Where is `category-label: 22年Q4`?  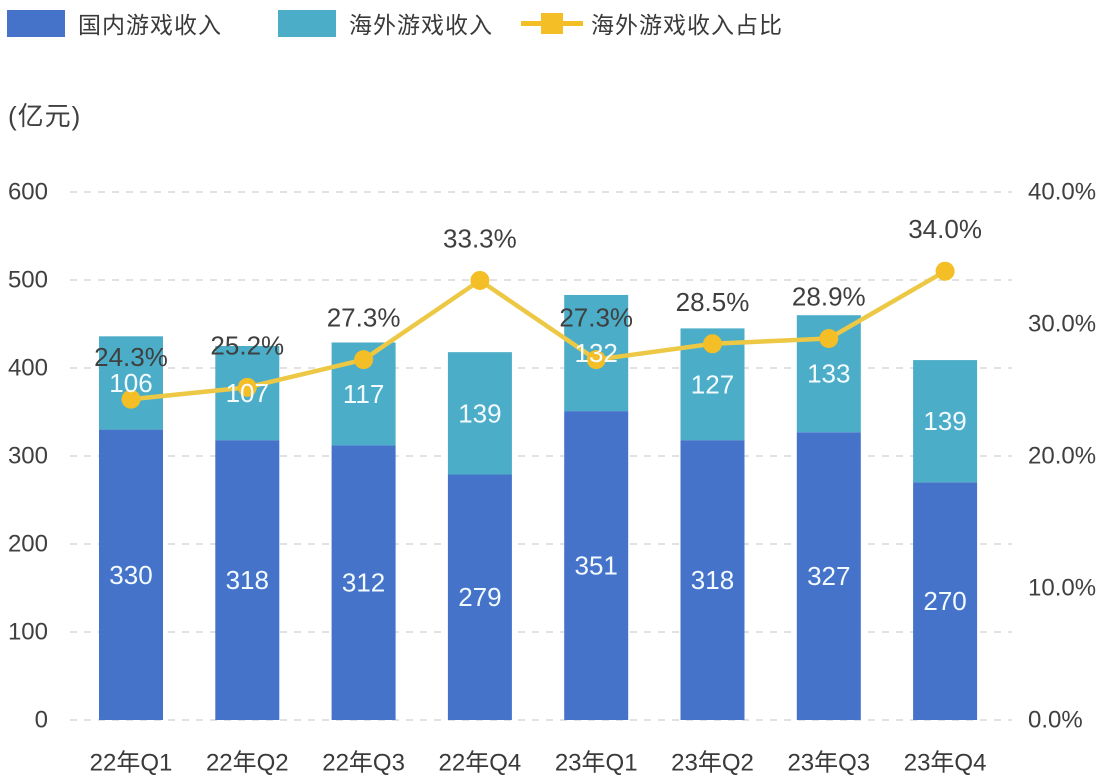 category-label: 22年Q4 is located at coordinates (480, 763).